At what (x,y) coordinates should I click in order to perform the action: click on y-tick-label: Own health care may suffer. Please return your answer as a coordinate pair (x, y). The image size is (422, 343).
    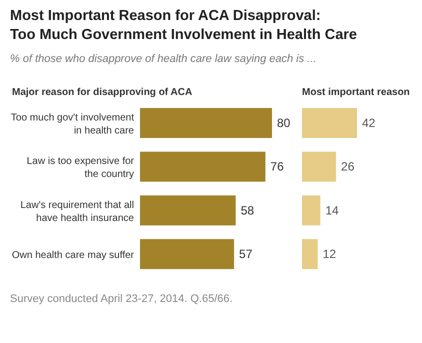
    Looking at the image, I should click on (73, 256).